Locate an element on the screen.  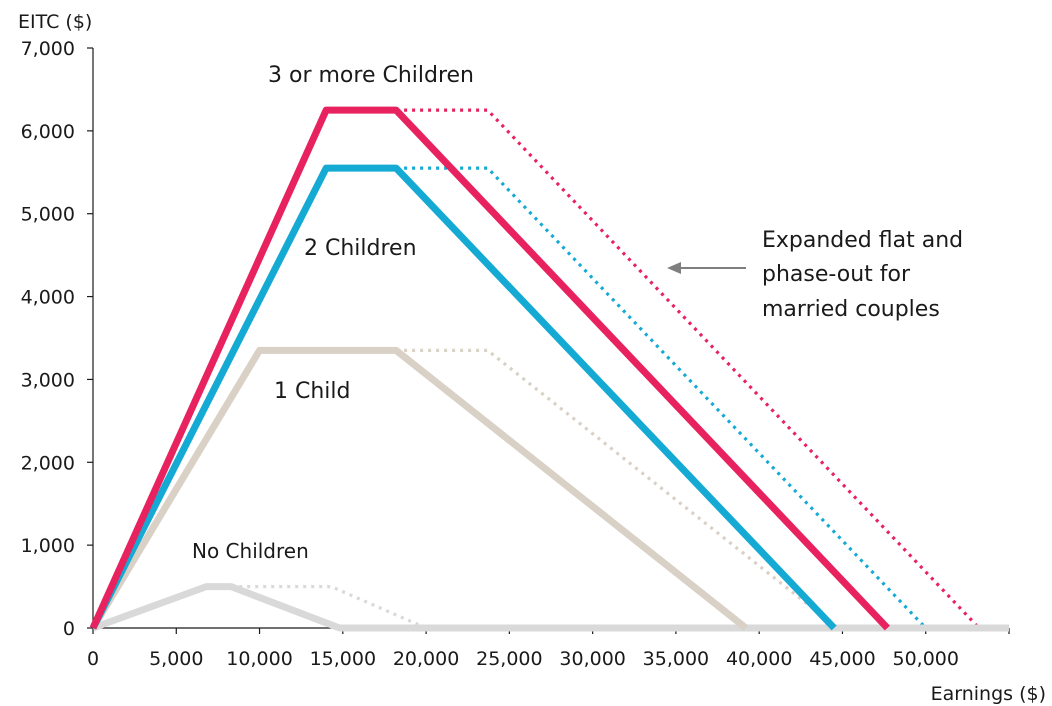
x-tick-label: 15,000 is located at coordinates (343, 659).